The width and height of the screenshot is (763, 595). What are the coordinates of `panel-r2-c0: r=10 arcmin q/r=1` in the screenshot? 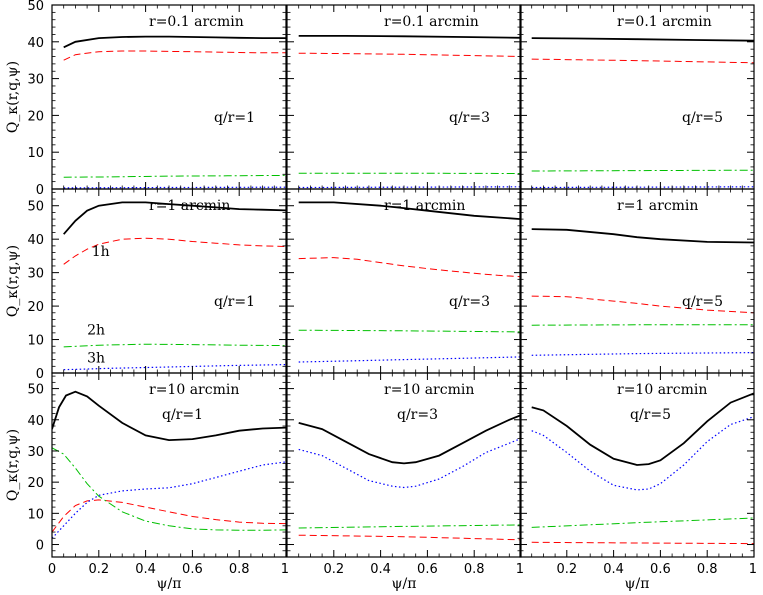 It's located at (169, 465).